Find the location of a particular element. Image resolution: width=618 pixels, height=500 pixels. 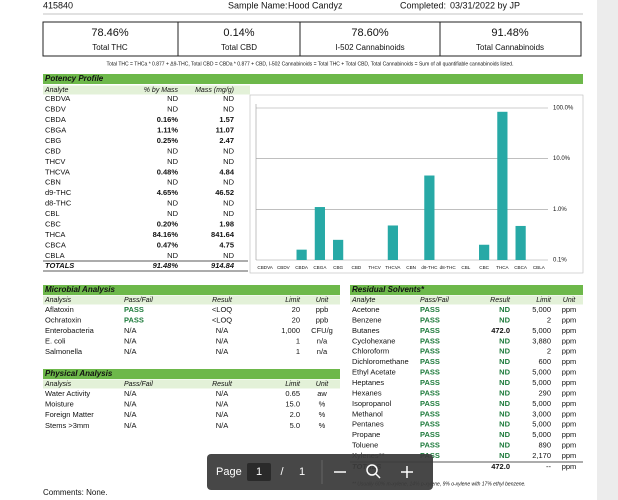

x-tick-label: THCV is located at coordinates (374, 267).